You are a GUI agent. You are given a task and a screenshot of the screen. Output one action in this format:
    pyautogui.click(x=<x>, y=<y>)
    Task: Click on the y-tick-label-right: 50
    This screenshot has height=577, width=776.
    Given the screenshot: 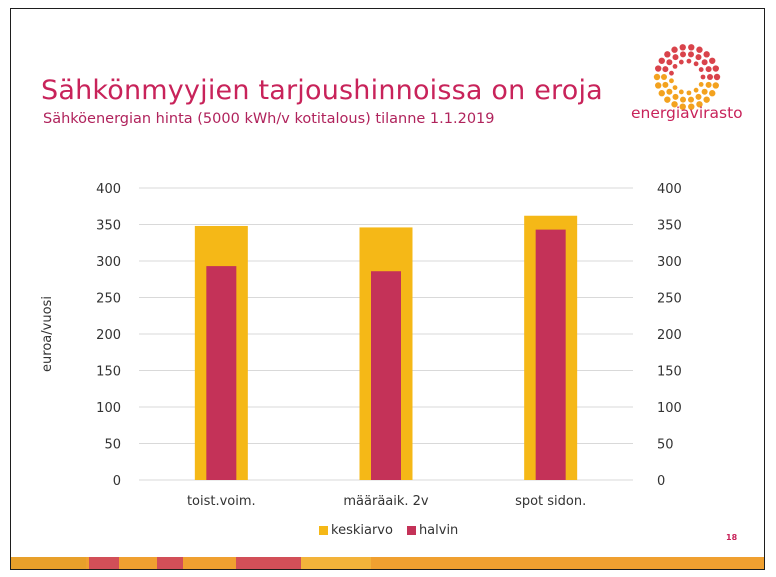 What is the action you would take?
    pyautogui.click(x=665, y=445)
    